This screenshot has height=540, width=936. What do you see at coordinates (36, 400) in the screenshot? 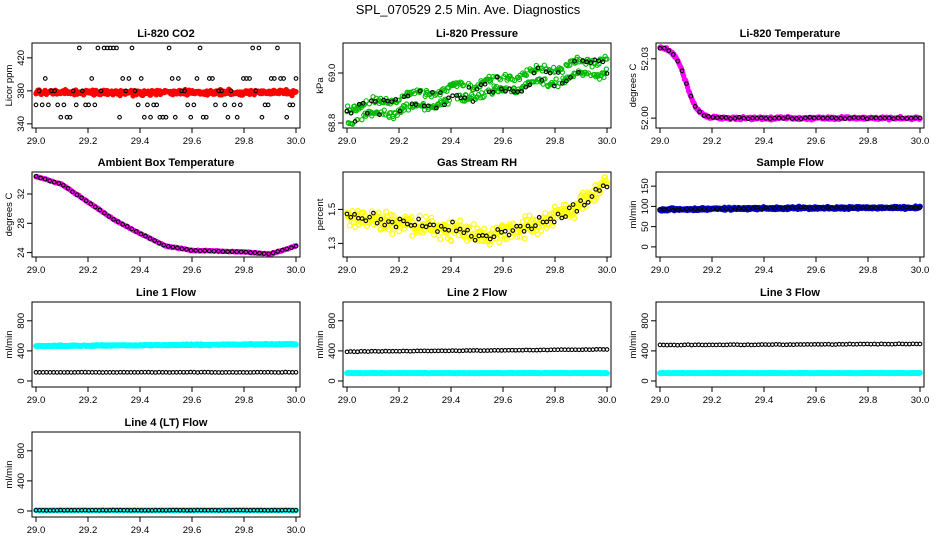
I see `line1-xtick-label: 29.0` at bounding box center [36, 400].